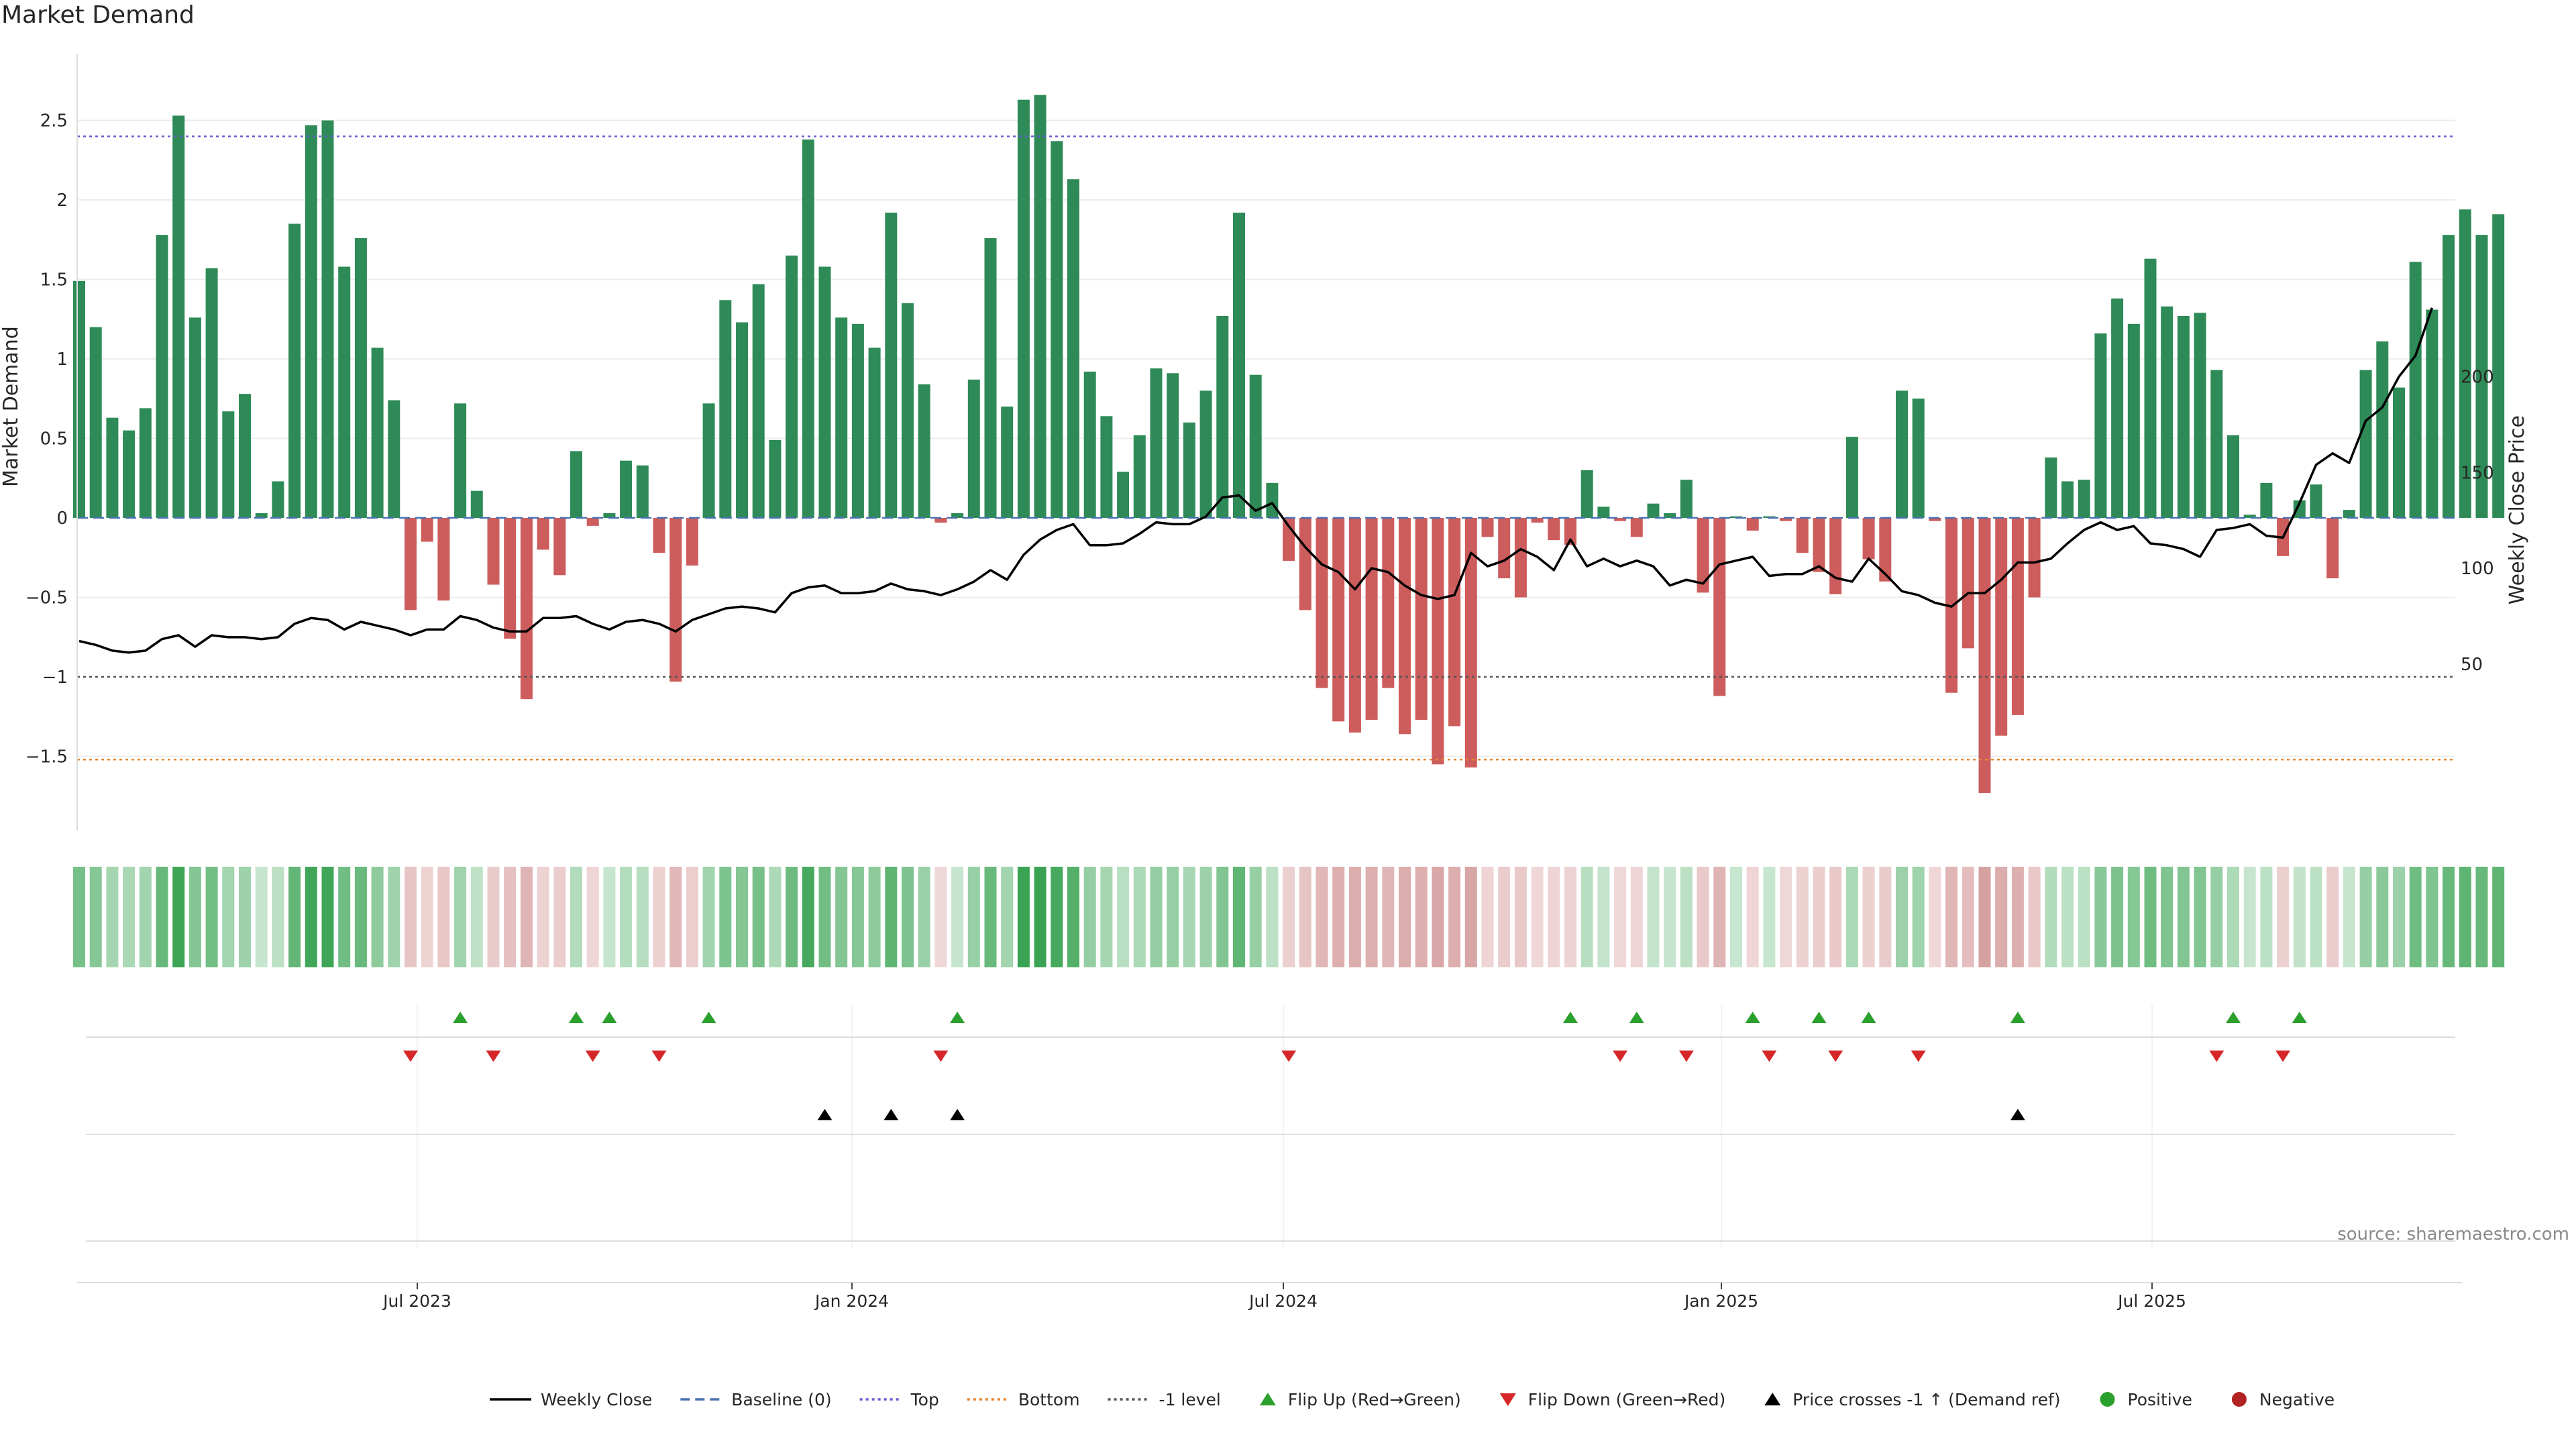 The image size is (2576, 1449). Describe the element at coordinates (46, 757) in the screenshot. I see `left-tick-label: −1.5` at that location.